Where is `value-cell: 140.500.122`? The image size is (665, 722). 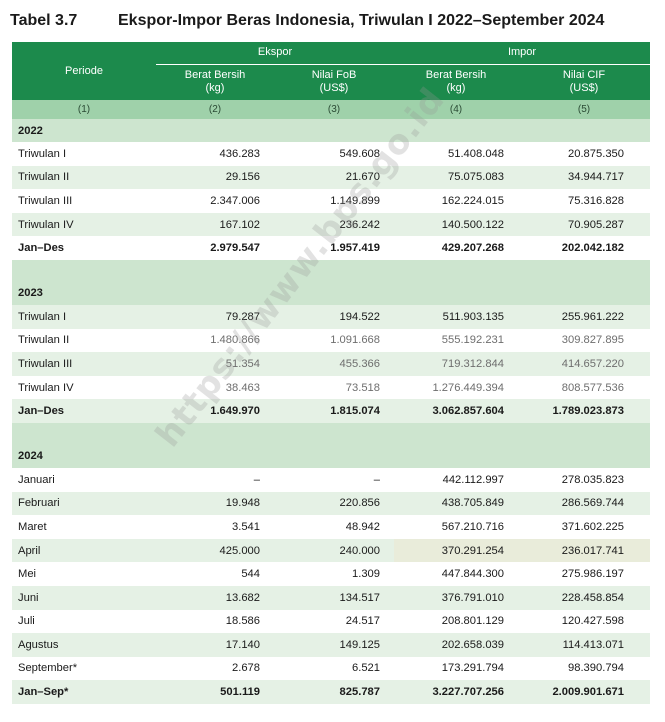
value-cell: 140.500.122 is located at coordinates (456, 224).